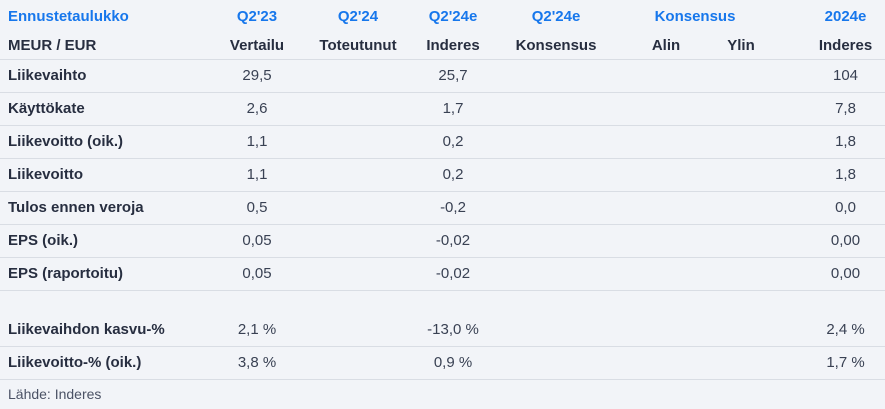 This screenshot has height=409, width=885. I want to click on table-row-liikevoitto-oik: Liikevoitto (oik.) 1,1 0,2 1,8, so click(442, 142).